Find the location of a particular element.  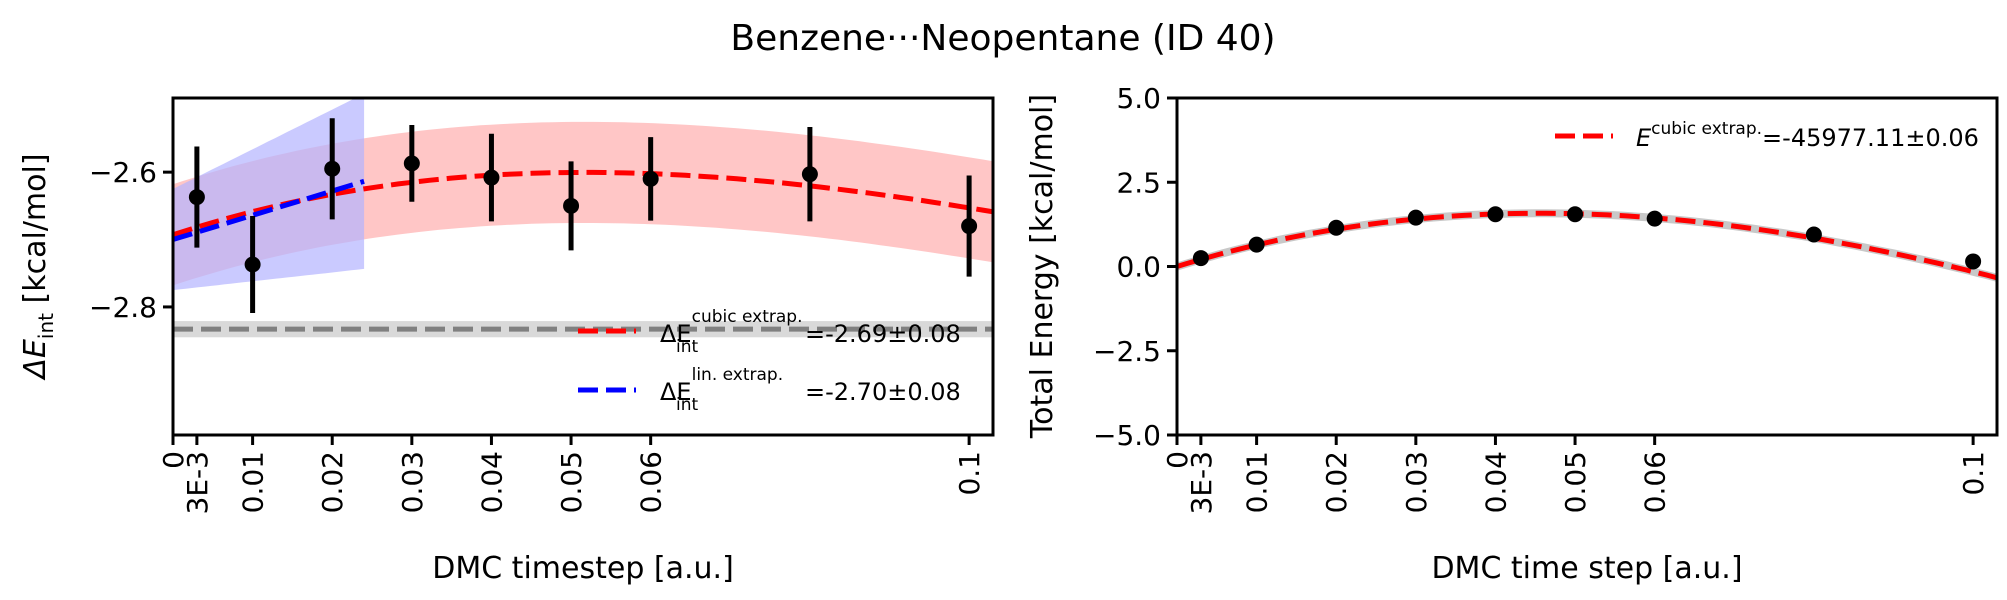

right-x-axis-label: DMC time step [a.u.] is located at coordinates (1586, 568).